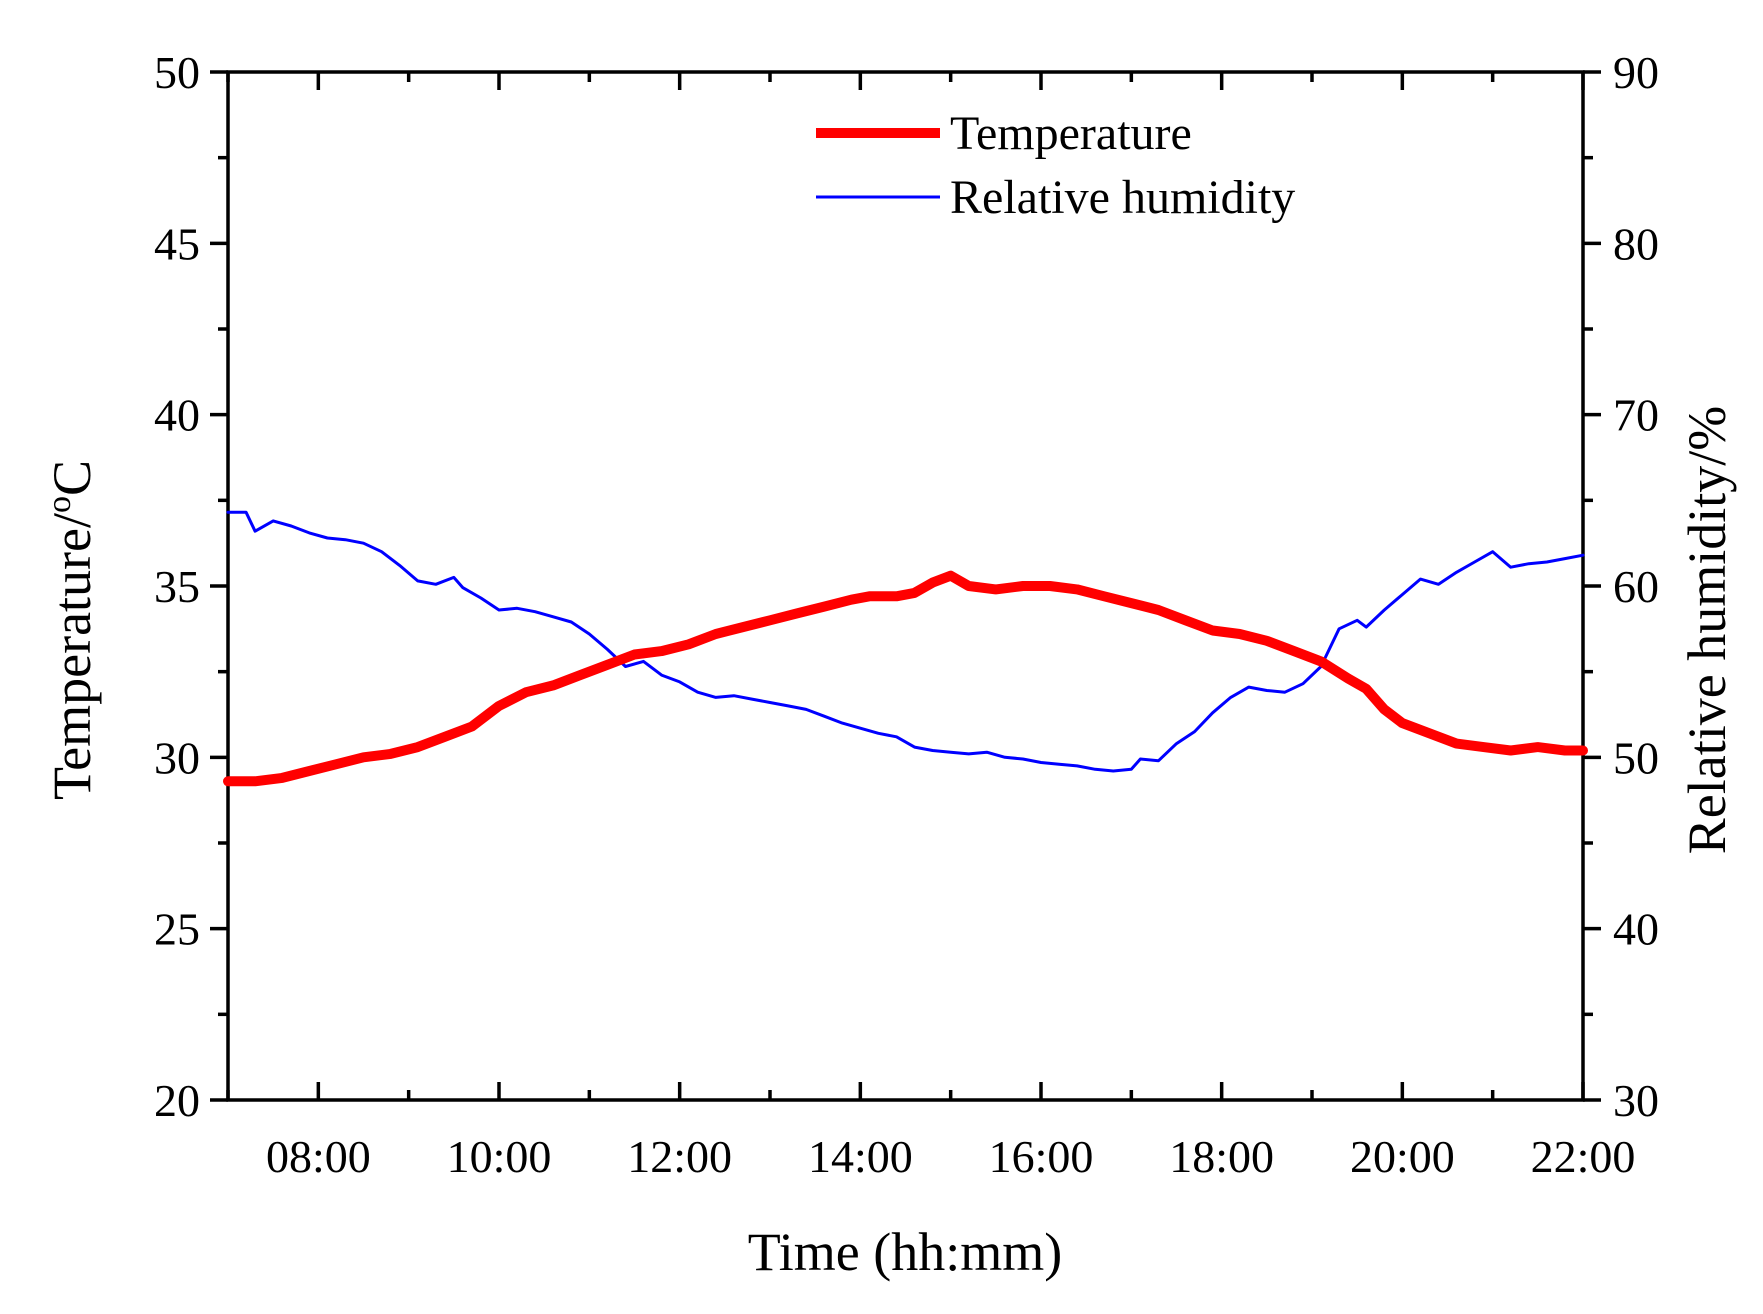 This screenshot has height=1314, width=1763. Describe the element at coordinates (1402, 1156) in the screenshot. I see `x-tick-label: 20:00` at that location.